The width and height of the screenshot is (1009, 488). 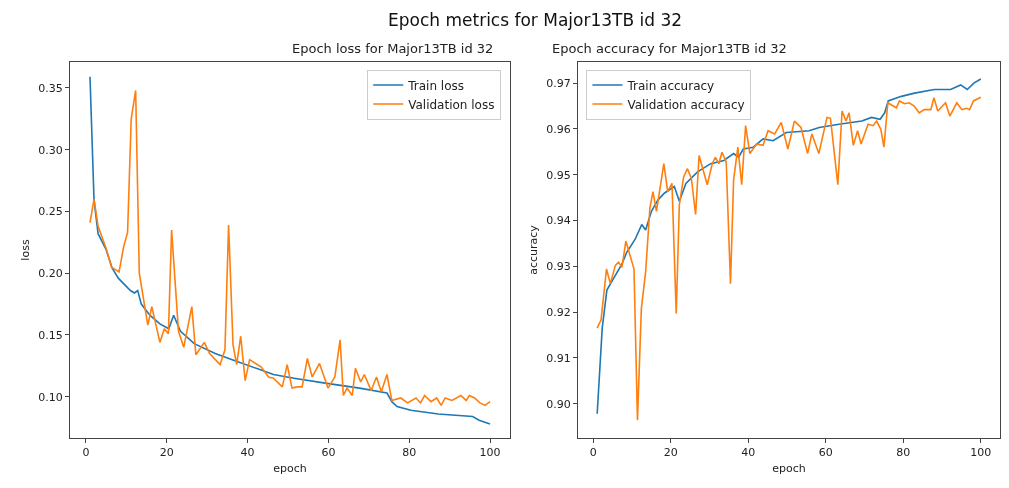 What do you see at coordinates (50, 335) in the screenshot?
I see `y-tick-label: 0.15` at bounding box center [50, 335].